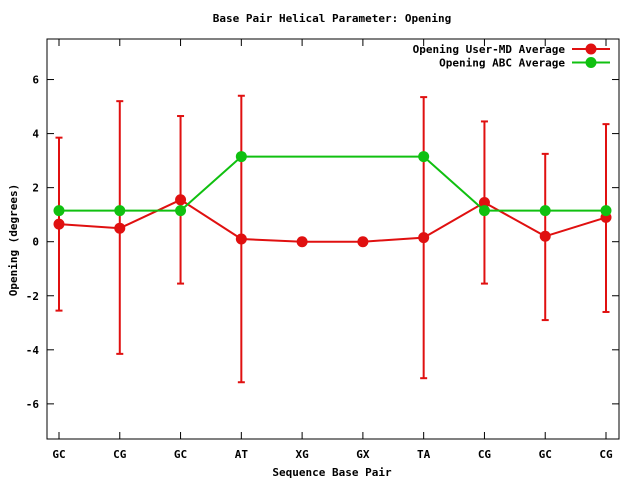 Image resolution: width=640 pixels, height=480 pixels. What do you see at coordinates (33, 350) in the screenshot?
I see `y-tick-label: -4` at bounding box center [33, 350].